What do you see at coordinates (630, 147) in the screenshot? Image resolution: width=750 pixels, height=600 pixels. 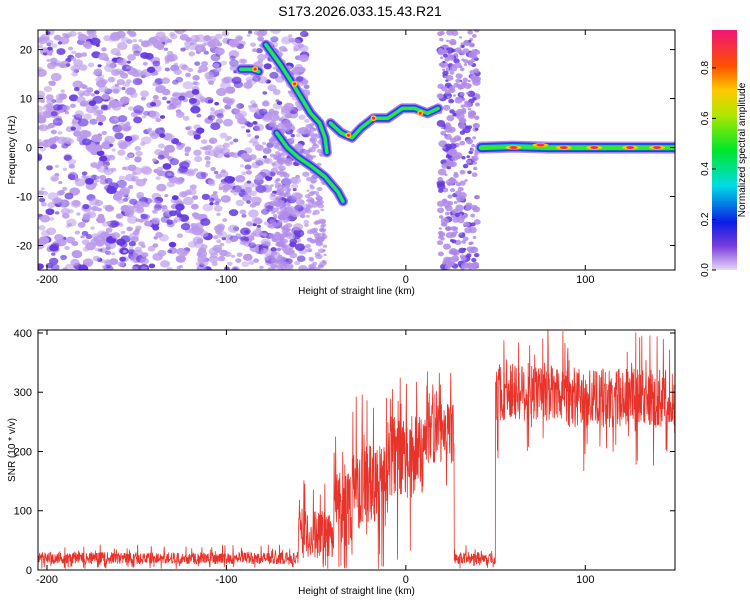 I see `track-hotspot` at bounding box center [630, 147].